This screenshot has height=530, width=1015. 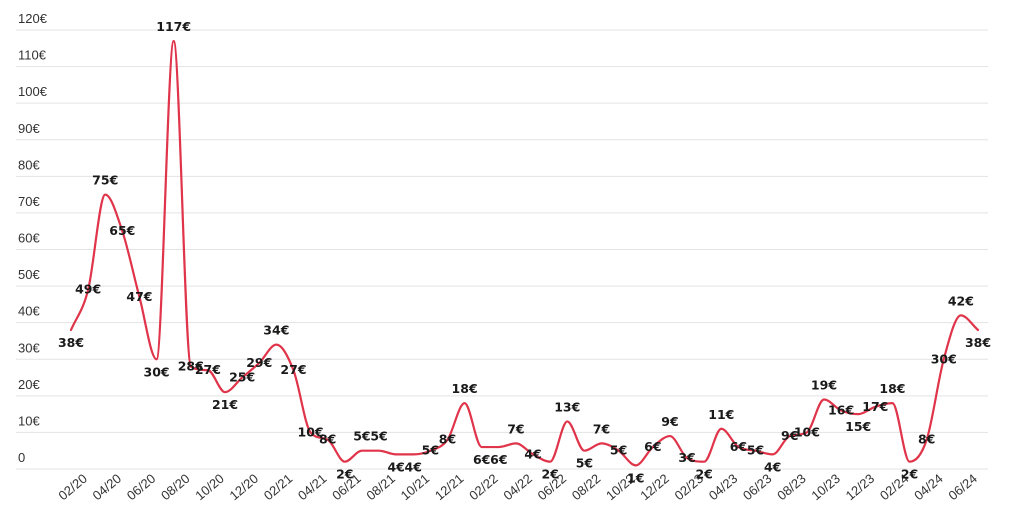 I want to click on y-axis-ticks: 0 10€ 20€ 30€ 40€ 50€ 60€ 70€ 80€ 90€ 100€ 110€ 120€, so click(x=33, y=238).